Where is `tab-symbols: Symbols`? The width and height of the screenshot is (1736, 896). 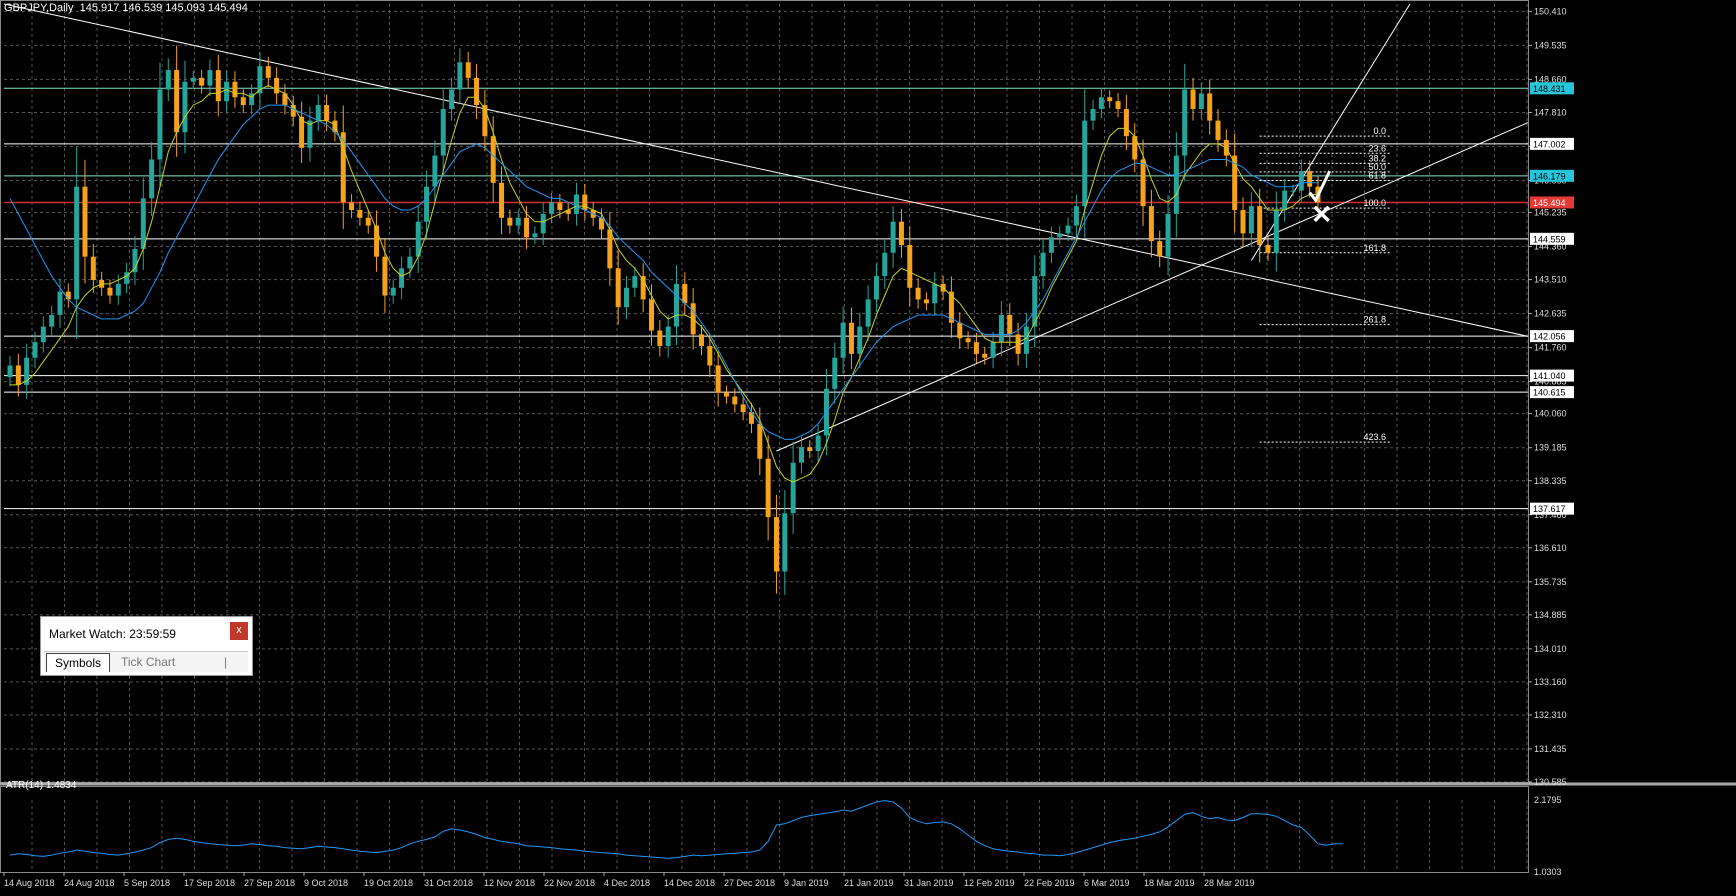
tab-symbols: Symbols is located at coordinates (78, 662).